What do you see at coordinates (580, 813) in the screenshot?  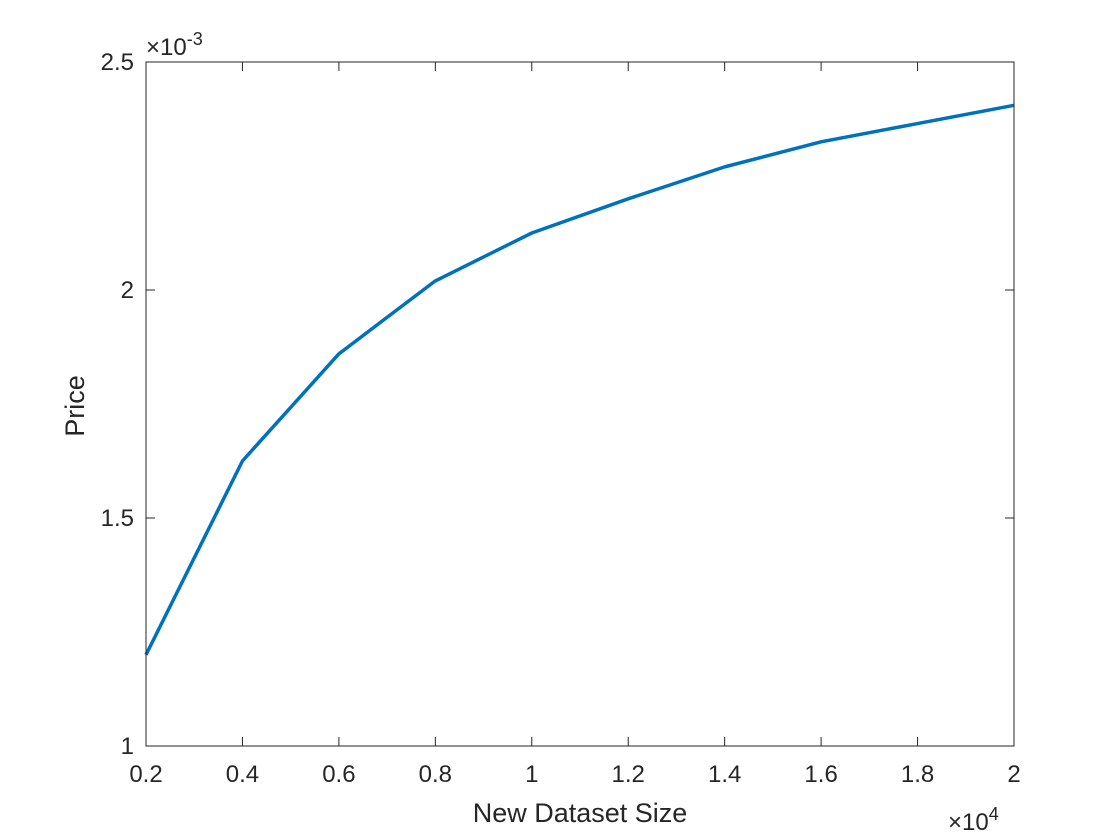 I see `x-axis-title: New Dataset Size` at bounding box center [580, 813].